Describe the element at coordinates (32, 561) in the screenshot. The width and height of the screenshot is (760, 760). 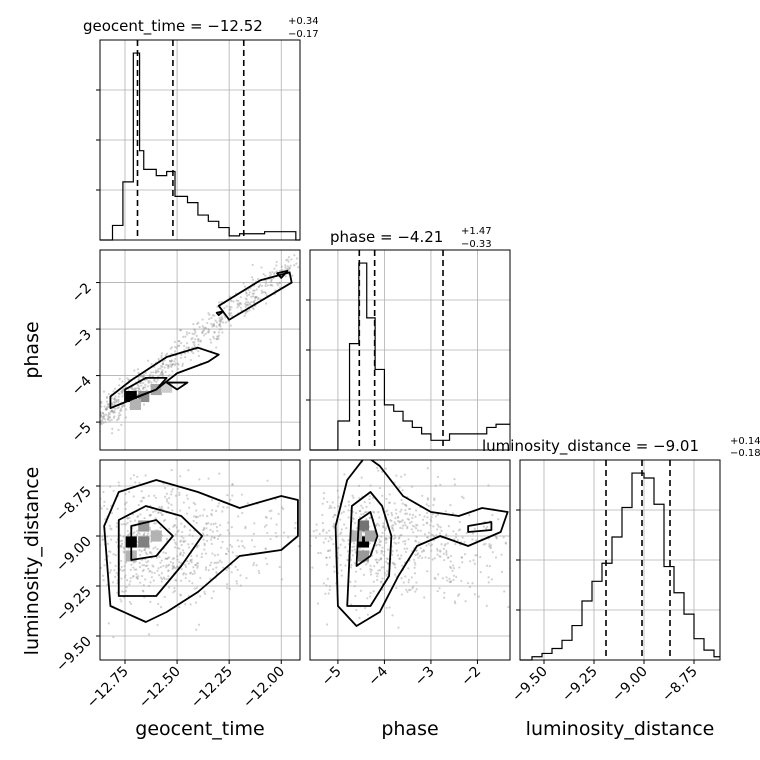
I see `ylabel-luminosity-distance: luminosity_distance` at that location.